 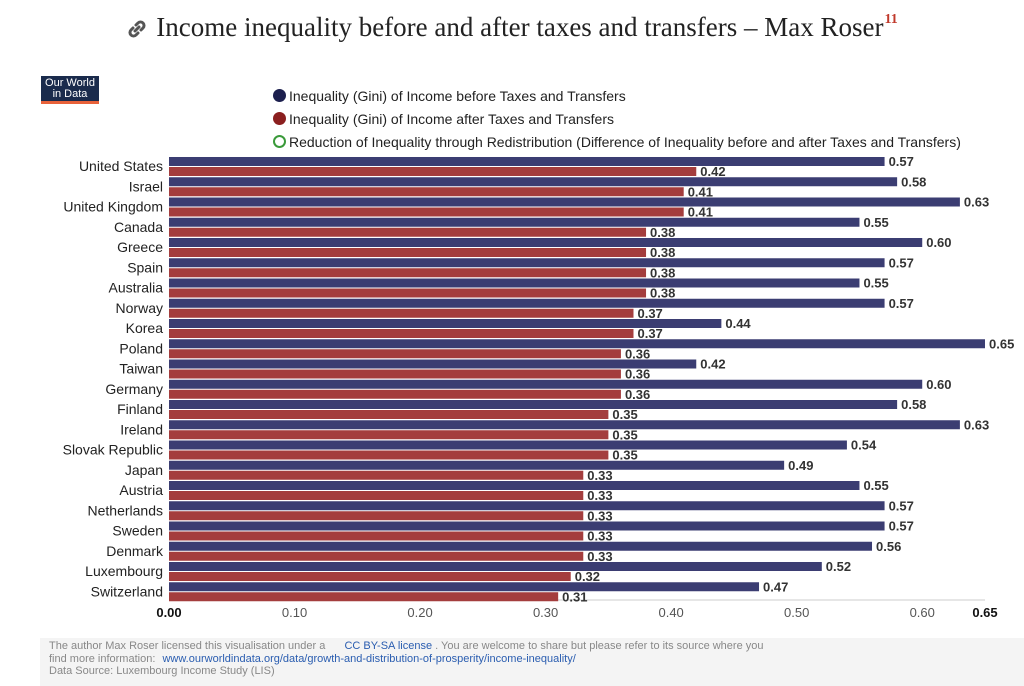 What do you see at coordinates (712, 171) in the screenshot?
I see `data-label-after: 0.42` at bounding box center [712, 171].